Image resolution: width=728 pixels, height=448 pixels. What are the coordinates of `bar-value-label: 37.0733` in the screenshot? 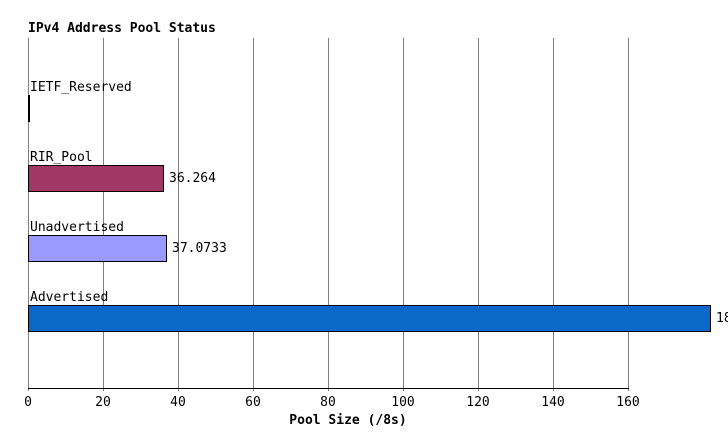 It's located at (199, 248).